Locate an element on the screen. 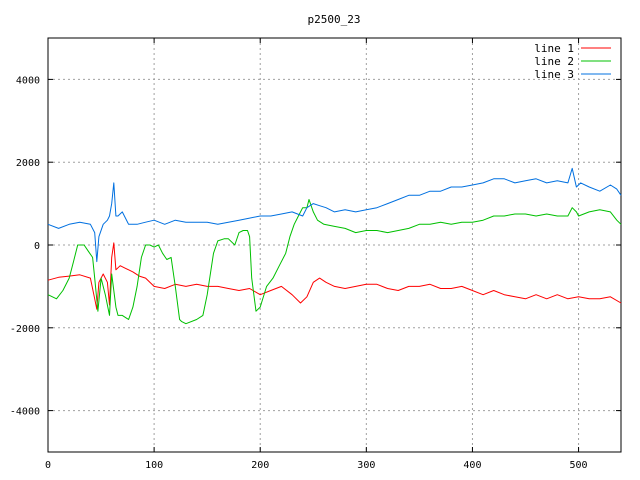 The height and width of the screenshot is (480, 640). legend-label-1: line 1 is located at coordinates (554, 48).